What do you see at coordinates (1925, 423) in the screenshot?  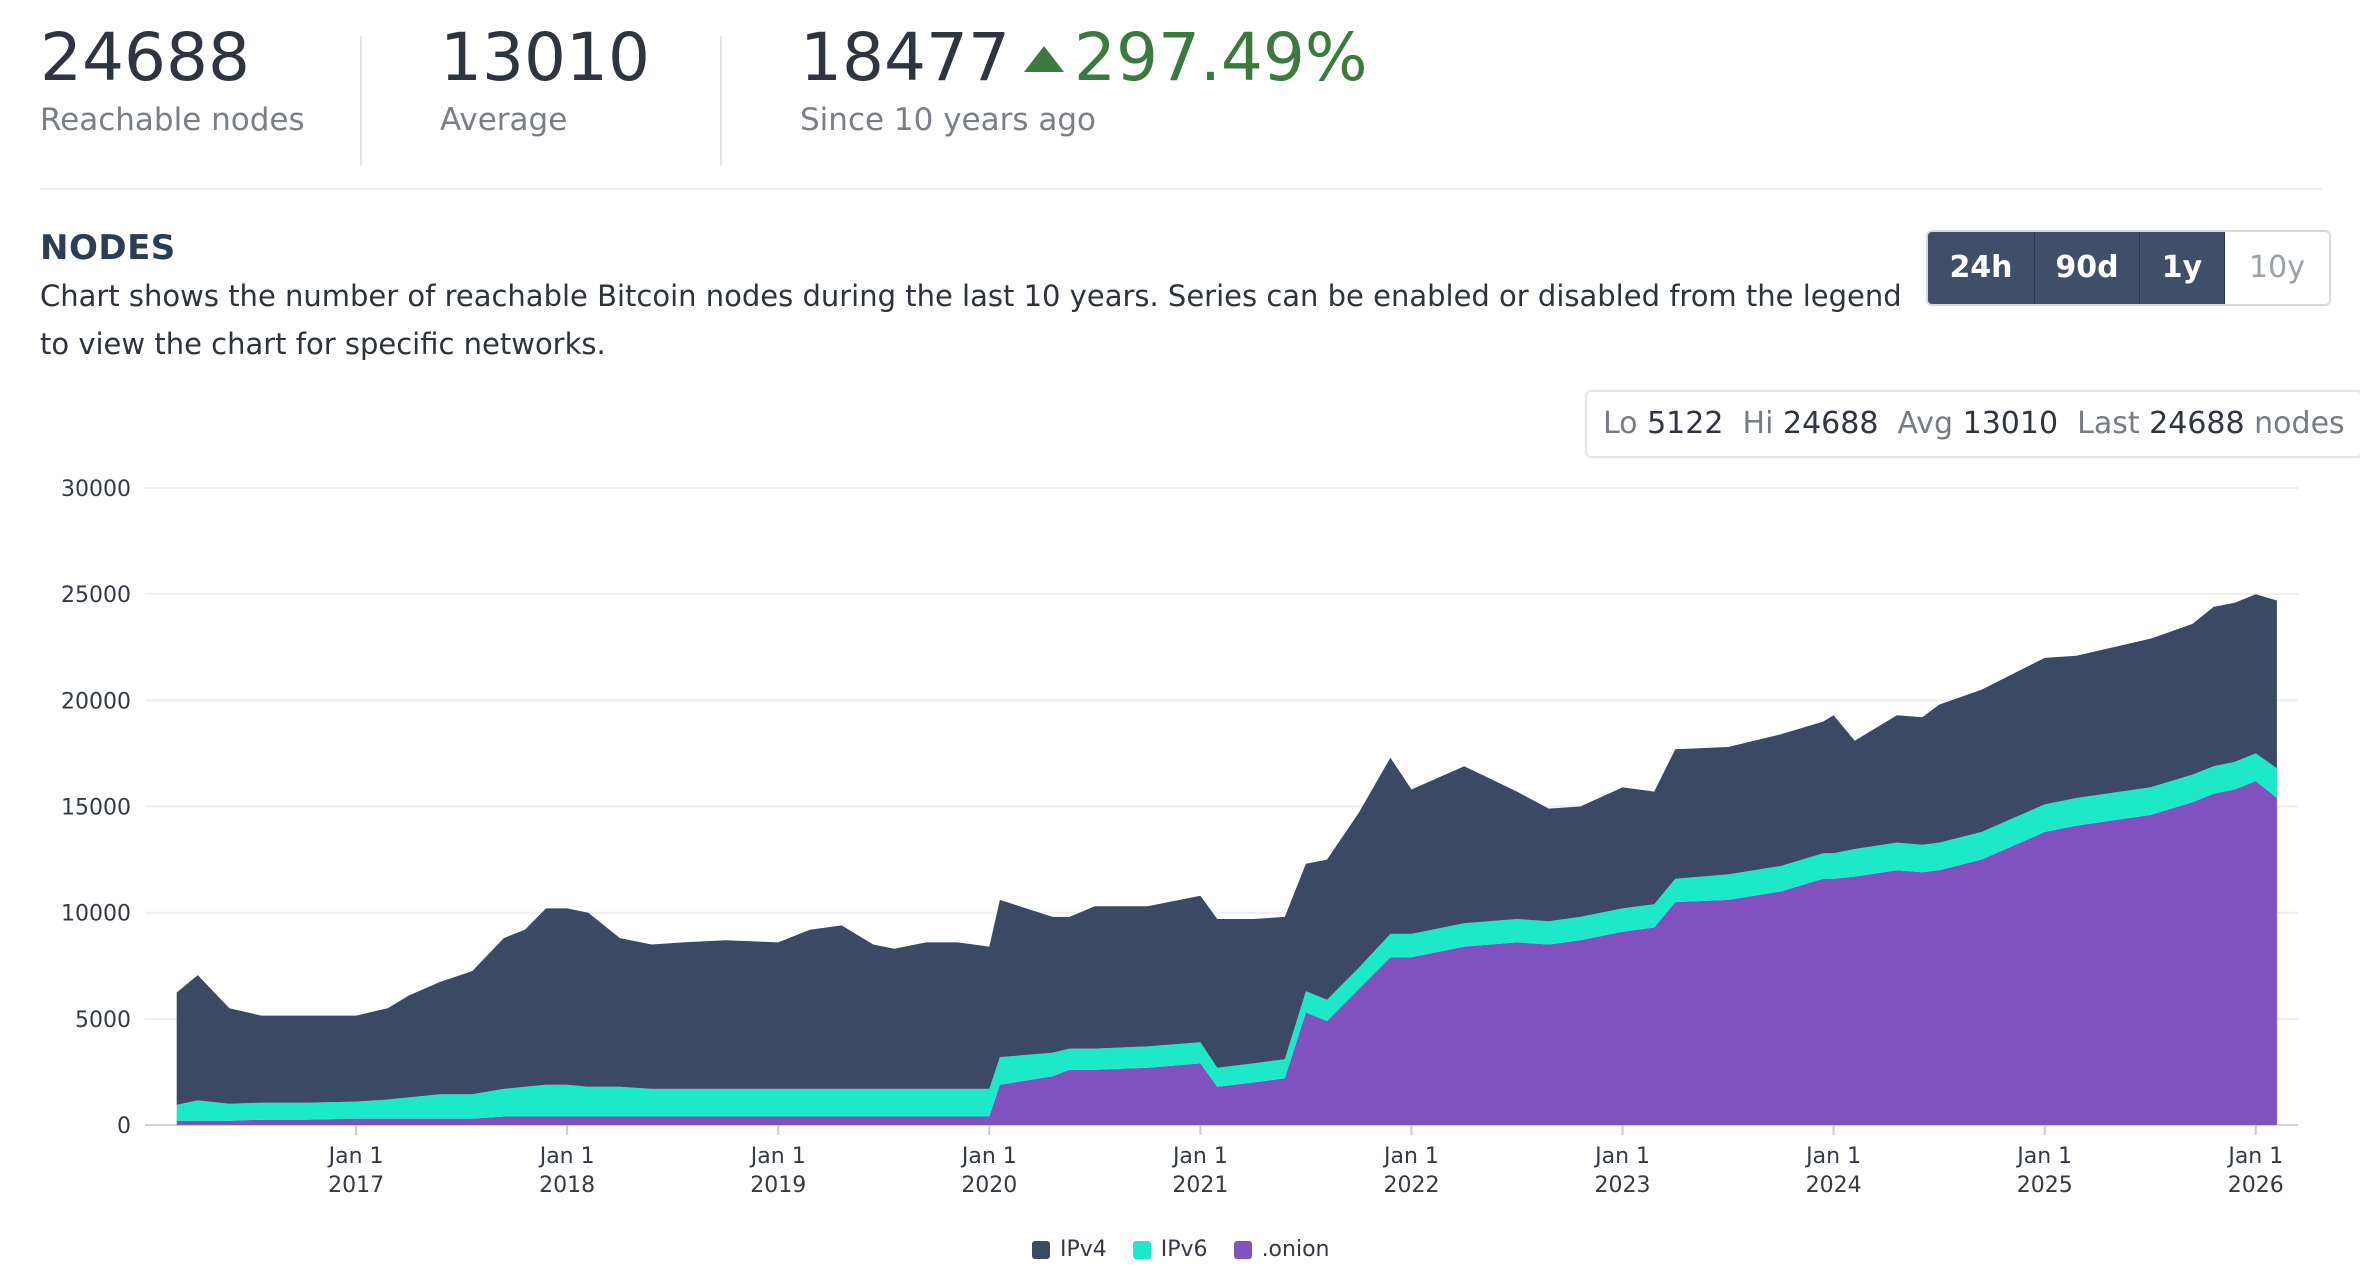 I see `summary-avg-label: Avg` at bounding box center [1925, 423].